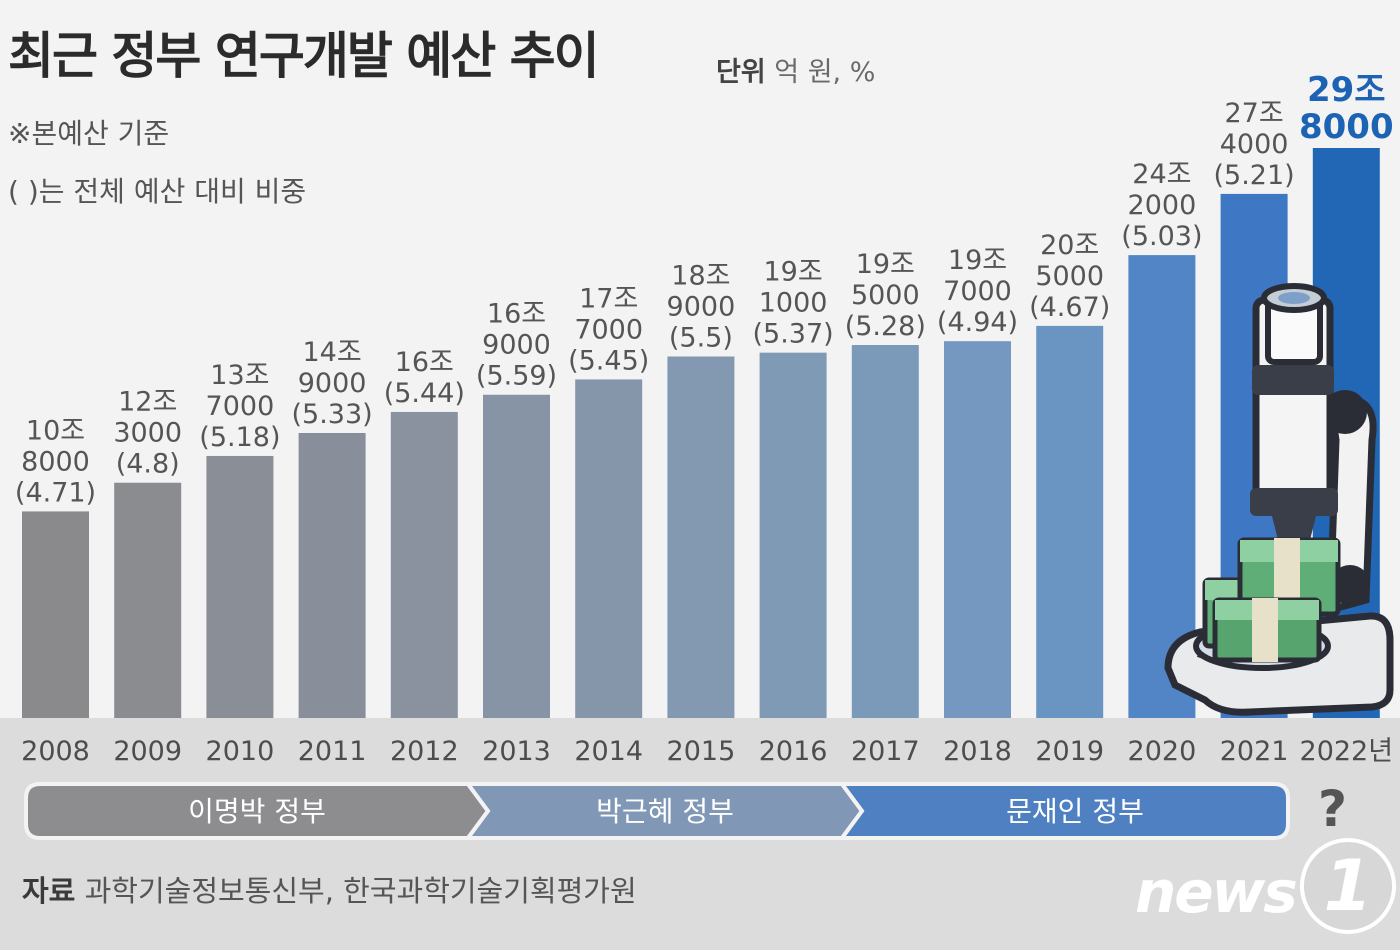 The width and height of the screenshot is (1400, 950). Describe the element at coordinates (304, 56) in the screenshot. I see `page-title: 최근 정부 연구개발 예산 추이` at that location.